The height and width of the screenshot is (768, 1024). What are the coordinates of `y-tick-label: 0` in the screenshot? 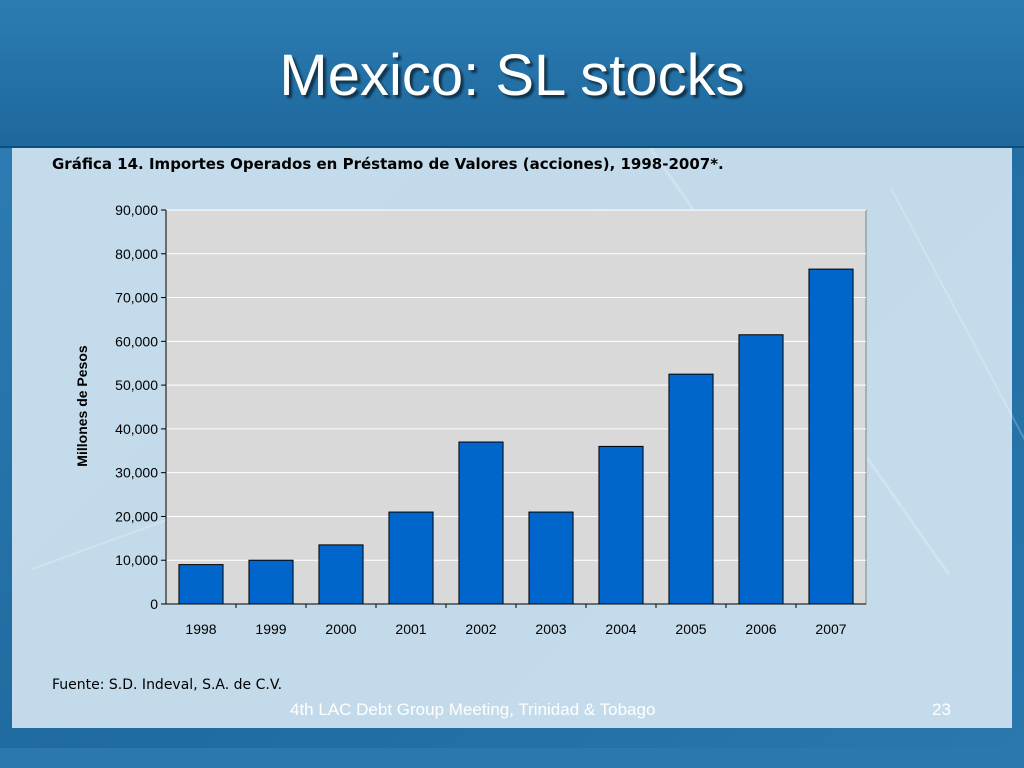 It's located at (154, 604).